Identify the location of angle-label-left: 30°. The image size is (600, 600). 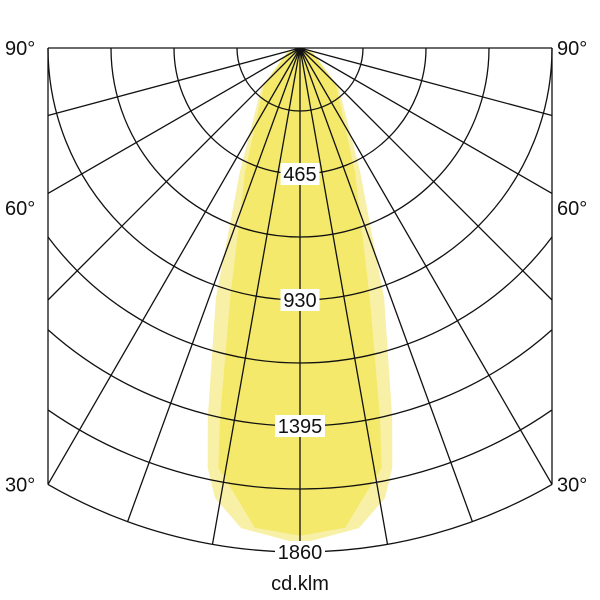
(20, 485).